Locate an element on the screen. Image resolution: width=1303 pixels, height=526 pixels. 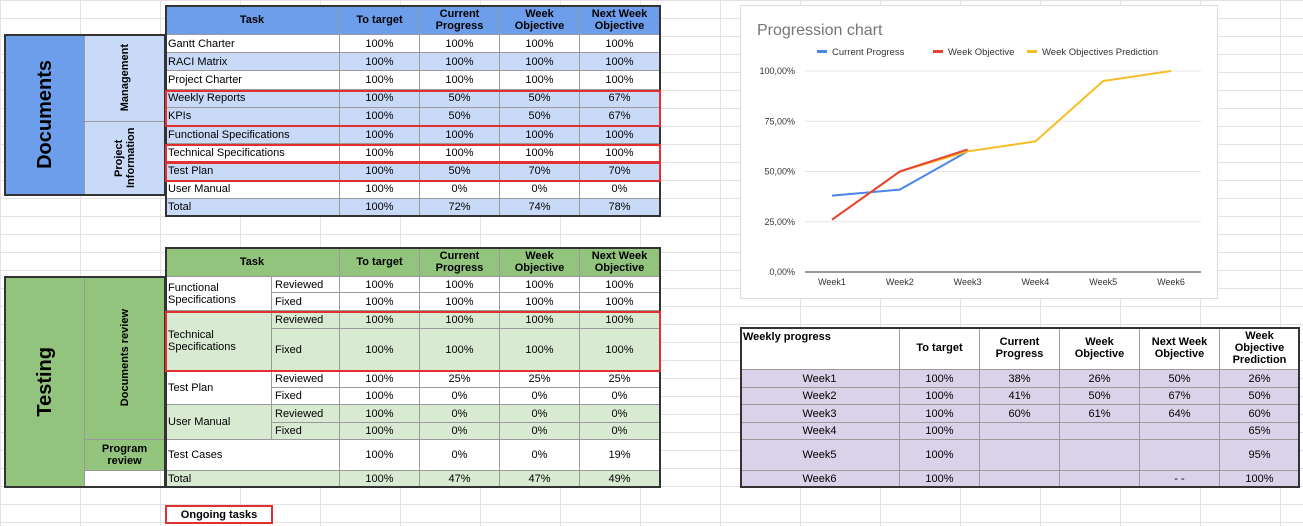
test-row-task: Functional Specifications is located at coordinates (218, 294).